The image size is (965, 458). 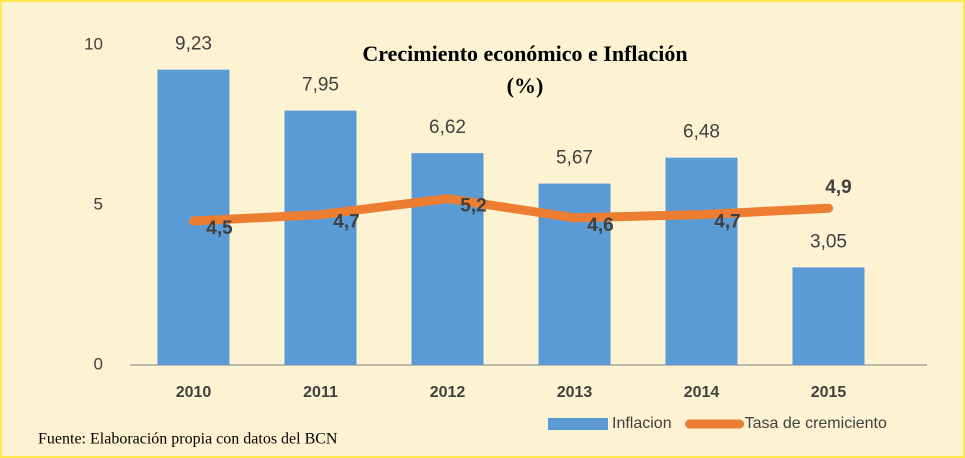 I want to click on bar-value-label: 7,95, so click(x=320, y=85).